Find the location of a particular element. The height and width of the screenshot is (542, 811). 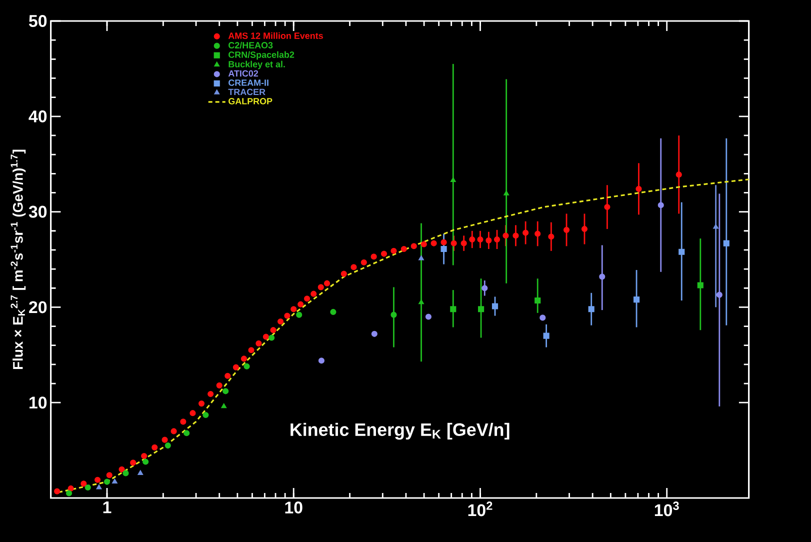

x-tick-label: 1 is located at coordinates (107, 508).